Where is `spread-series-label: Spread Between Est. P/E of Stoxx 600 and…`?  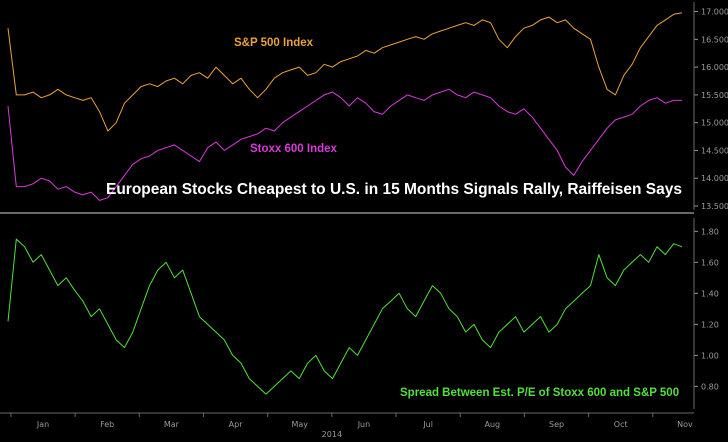
spread-series-label: Spread Between Est. P/E of Stoxx 600 and… is located at coordinates (539, 393).